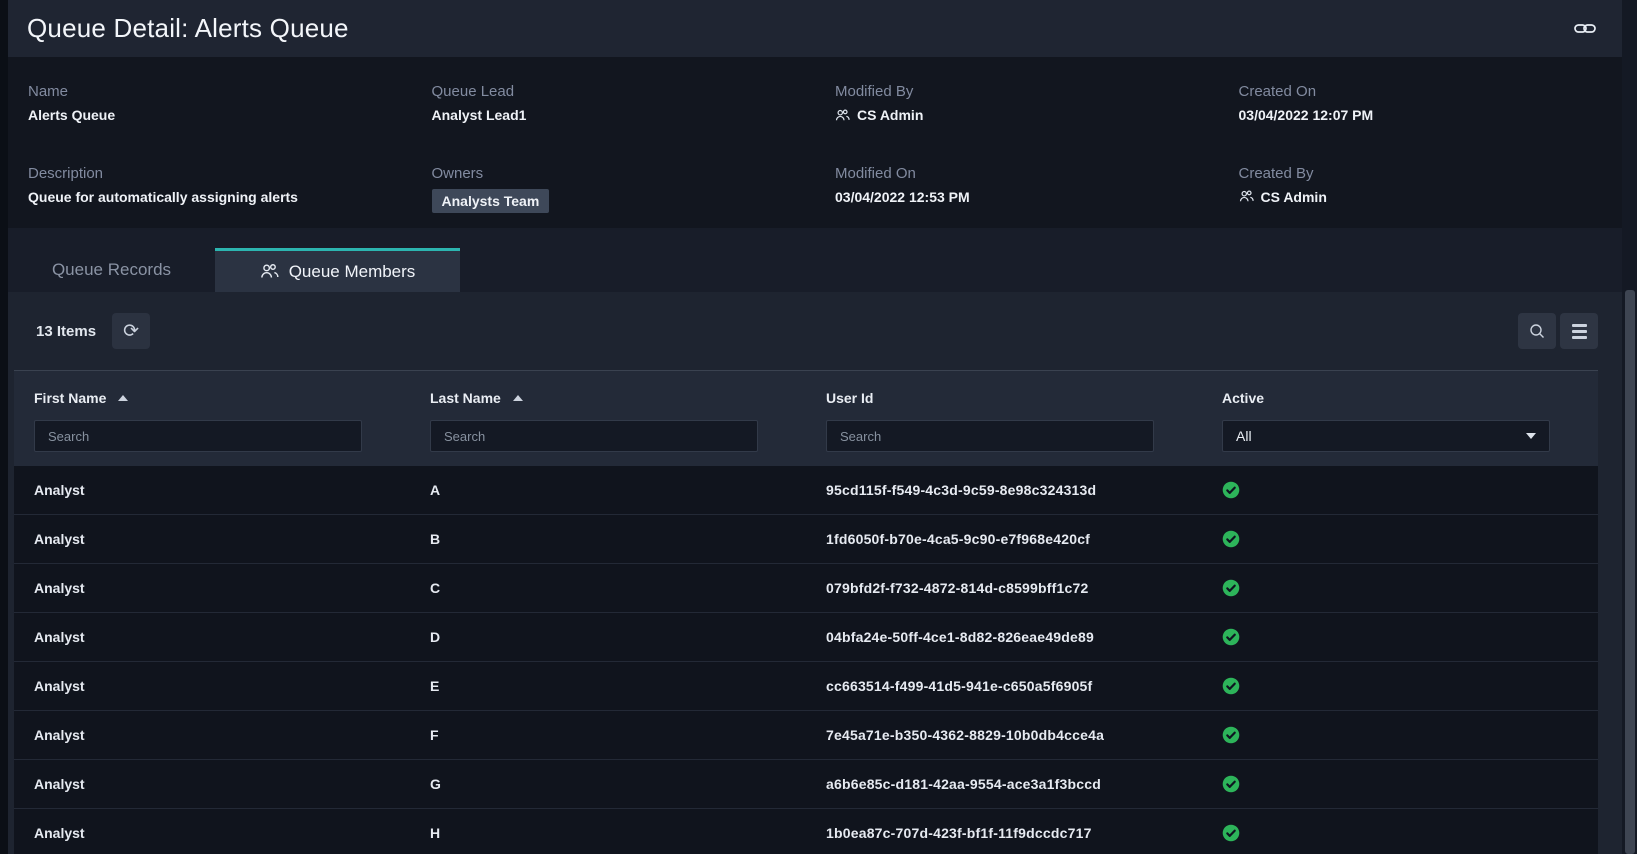  I want to click on filter-last-name, so click(594, 436).